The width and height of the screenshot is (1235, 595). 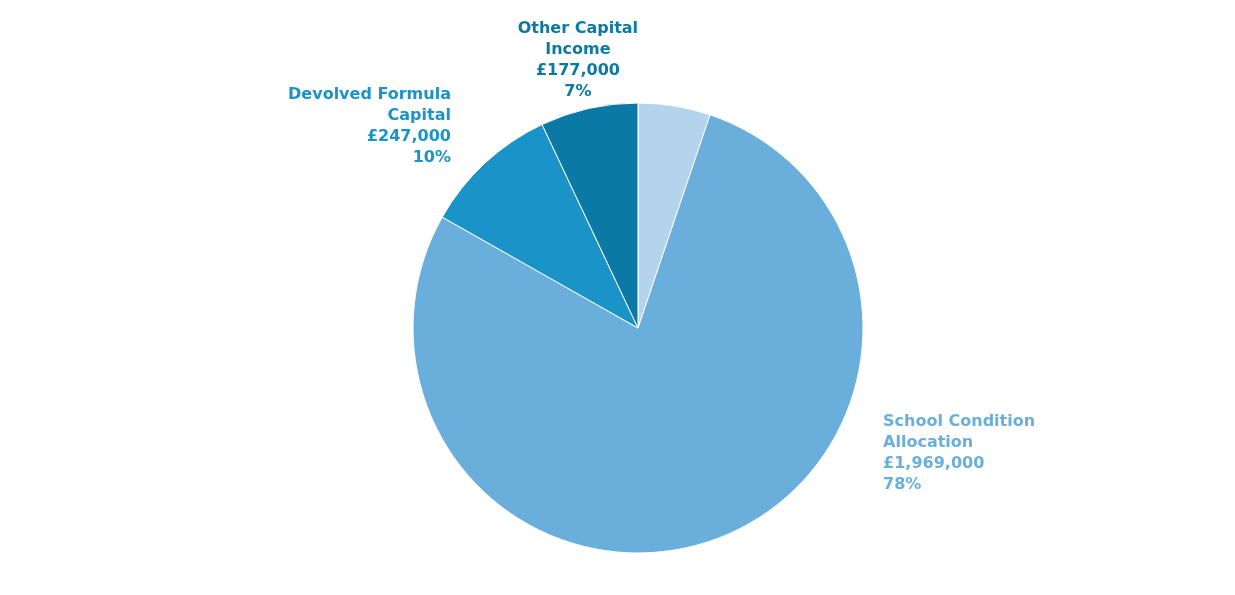 I want to click on data-label: £247,000 10%, so click(x=408, y=146).